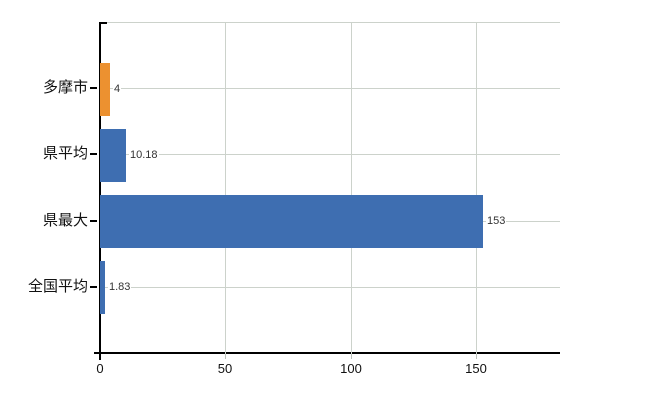 Image resolution: width=650 pixels, height=400 pixels. Describe the element at coordinates (476, 368) in the screenshot. I see `x-tick-label: 150` at that location.